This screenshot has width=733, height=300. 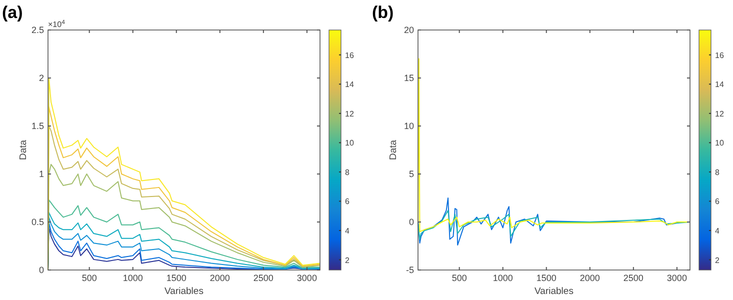 What do you see at coordinates (37, 126) in the screenshot?
I see `y-tick-label: 1.5` at bounding box center [37, 126].